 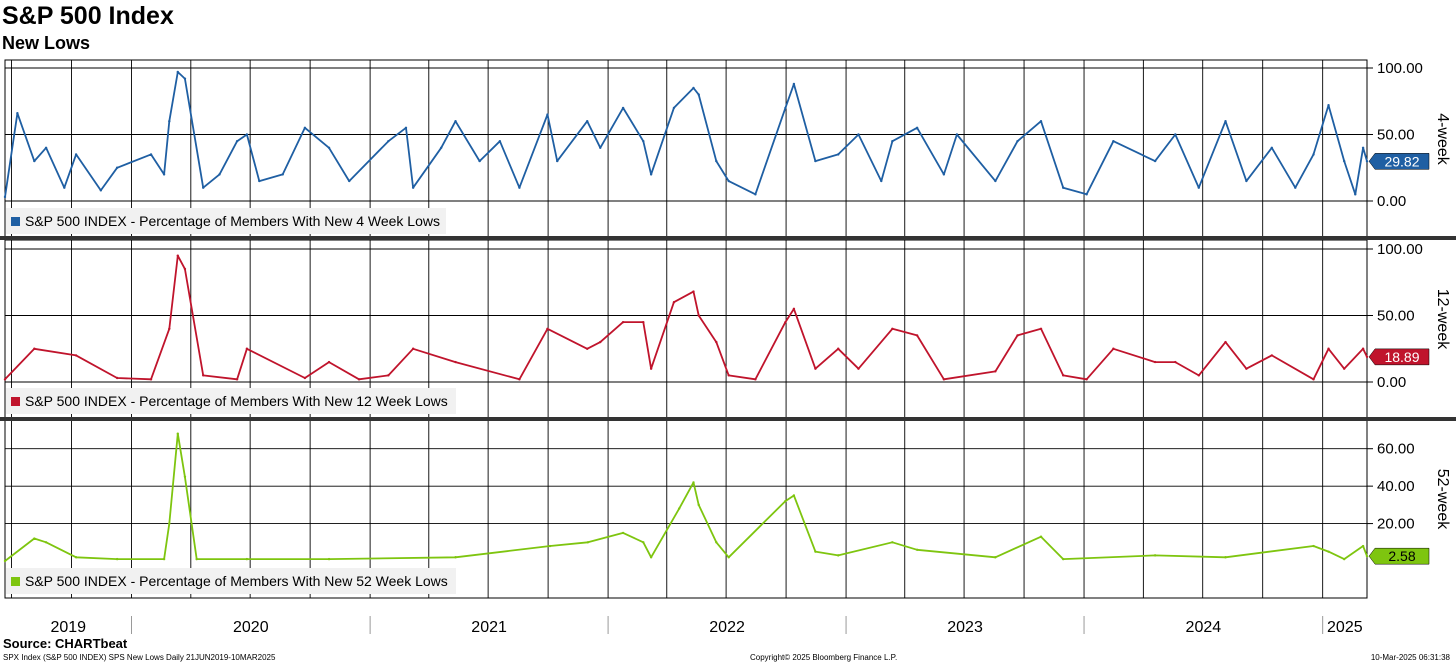 What do you see at coordinates (1401, 357) in the screenshot?
I see `last-value-label: 18.89` at bounding box center [1401, 357].